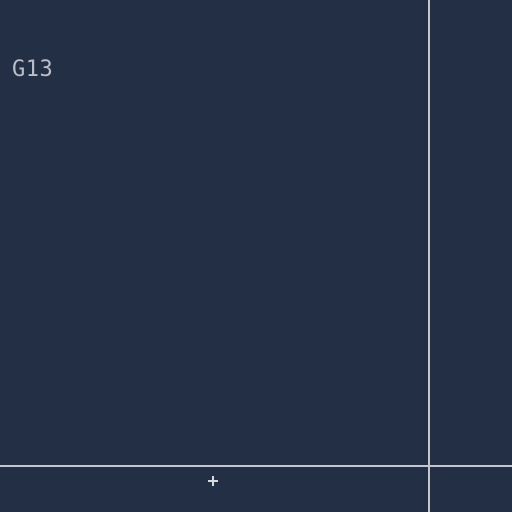 The height and width of the screenshot is (512, 512). I want to click on add-button, so click(213, 481).